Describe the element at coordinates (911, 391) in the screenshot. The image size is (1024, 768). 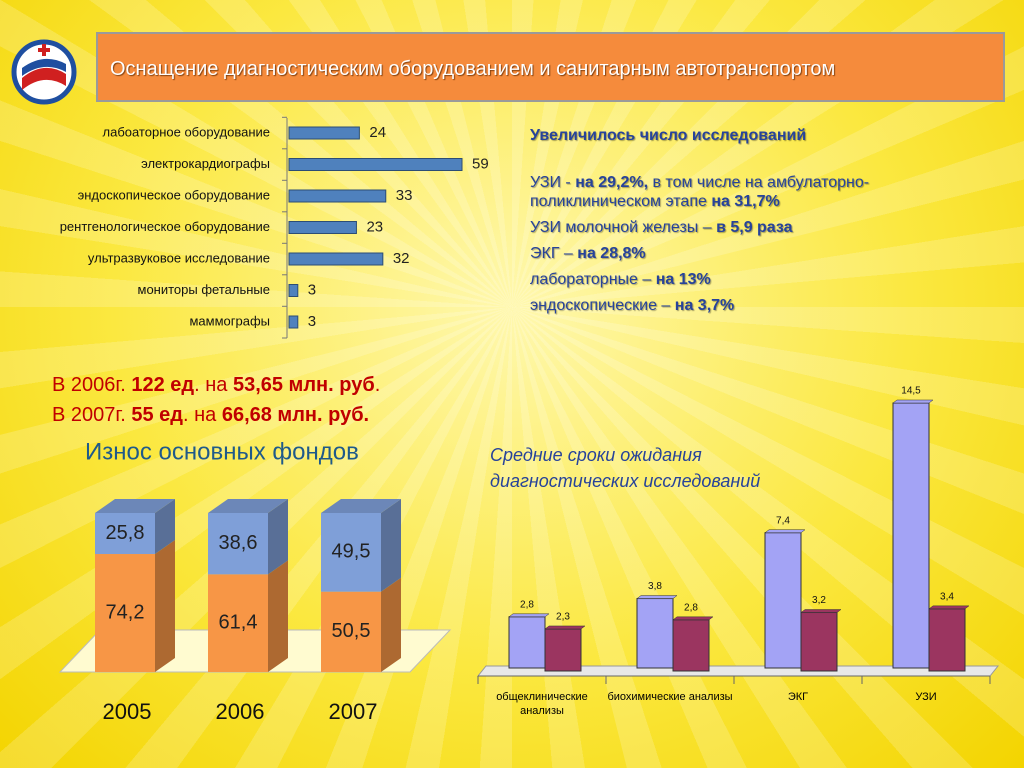
I see `data-label: 14,5` at that location.